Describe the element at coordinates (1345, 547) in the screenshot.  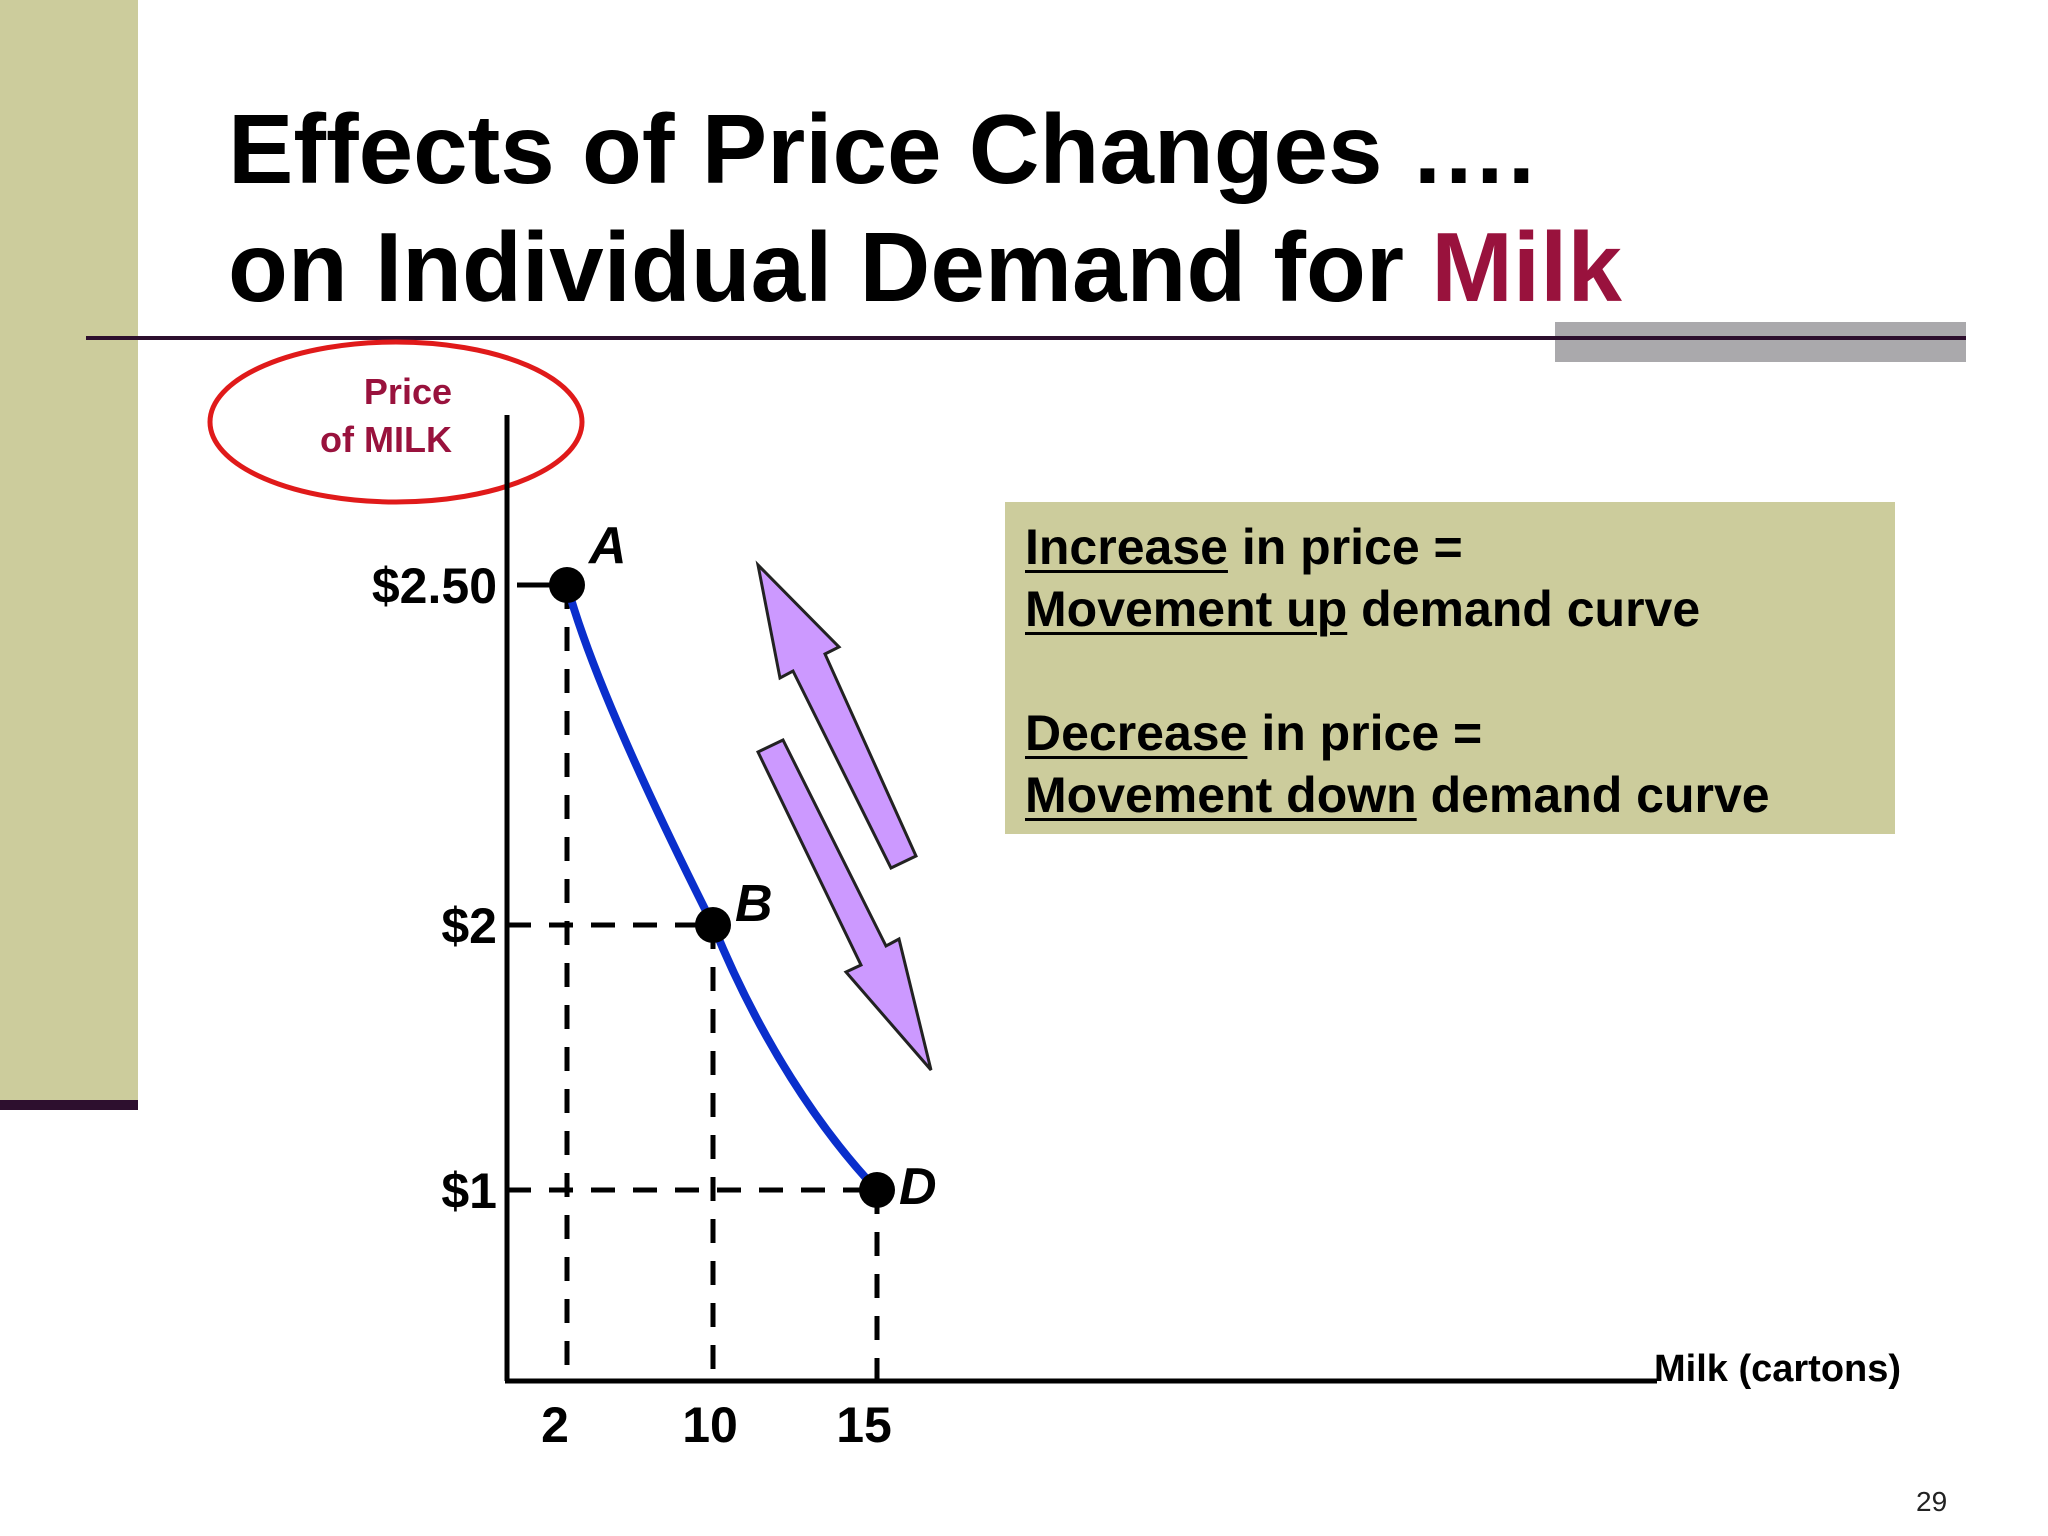
I see `increase-rest: in price =` at that location.